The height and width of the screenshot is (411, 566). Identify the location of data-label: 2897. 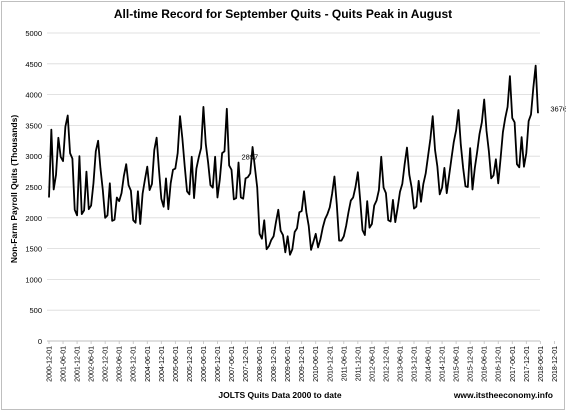
(250, 157).